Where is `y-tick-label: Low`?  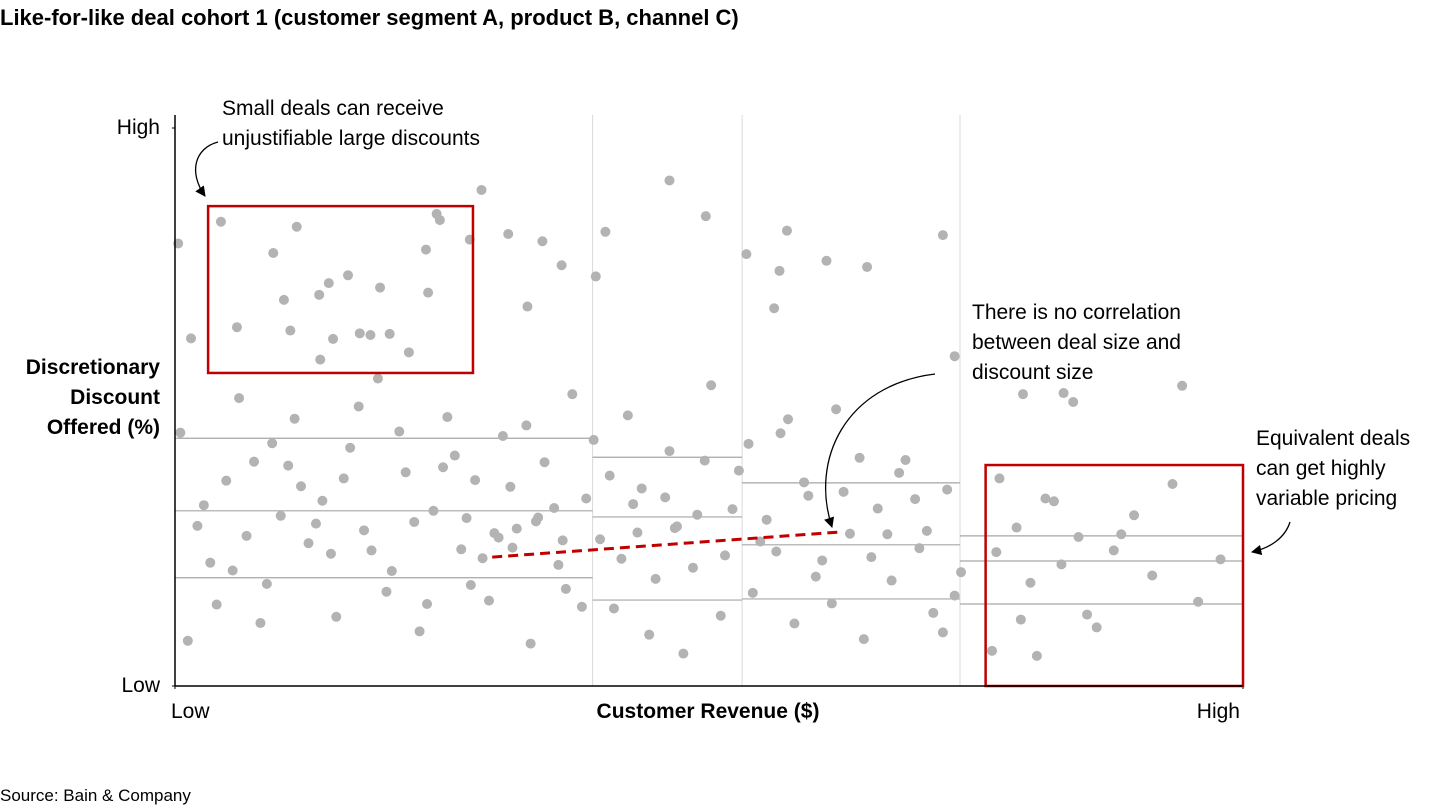 y-tick-label: Low is located at coordinates (140, 685).